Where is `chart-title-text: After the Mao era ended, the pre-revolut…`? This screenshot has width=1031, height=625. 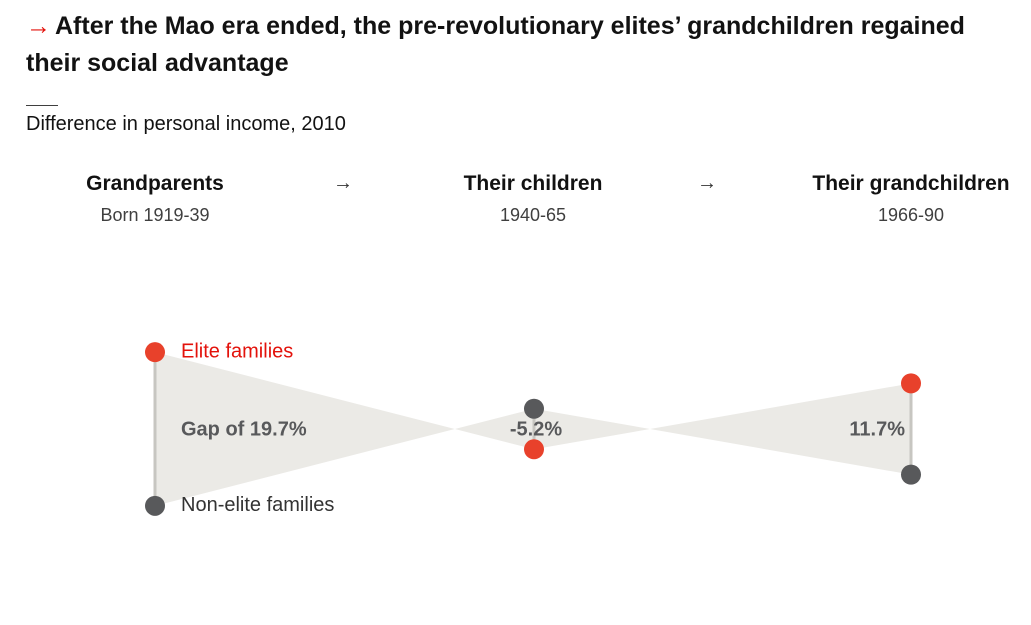
chart-title-text: After the Mao era ended, the pre-revolut… is located at coordinates (495, 44).